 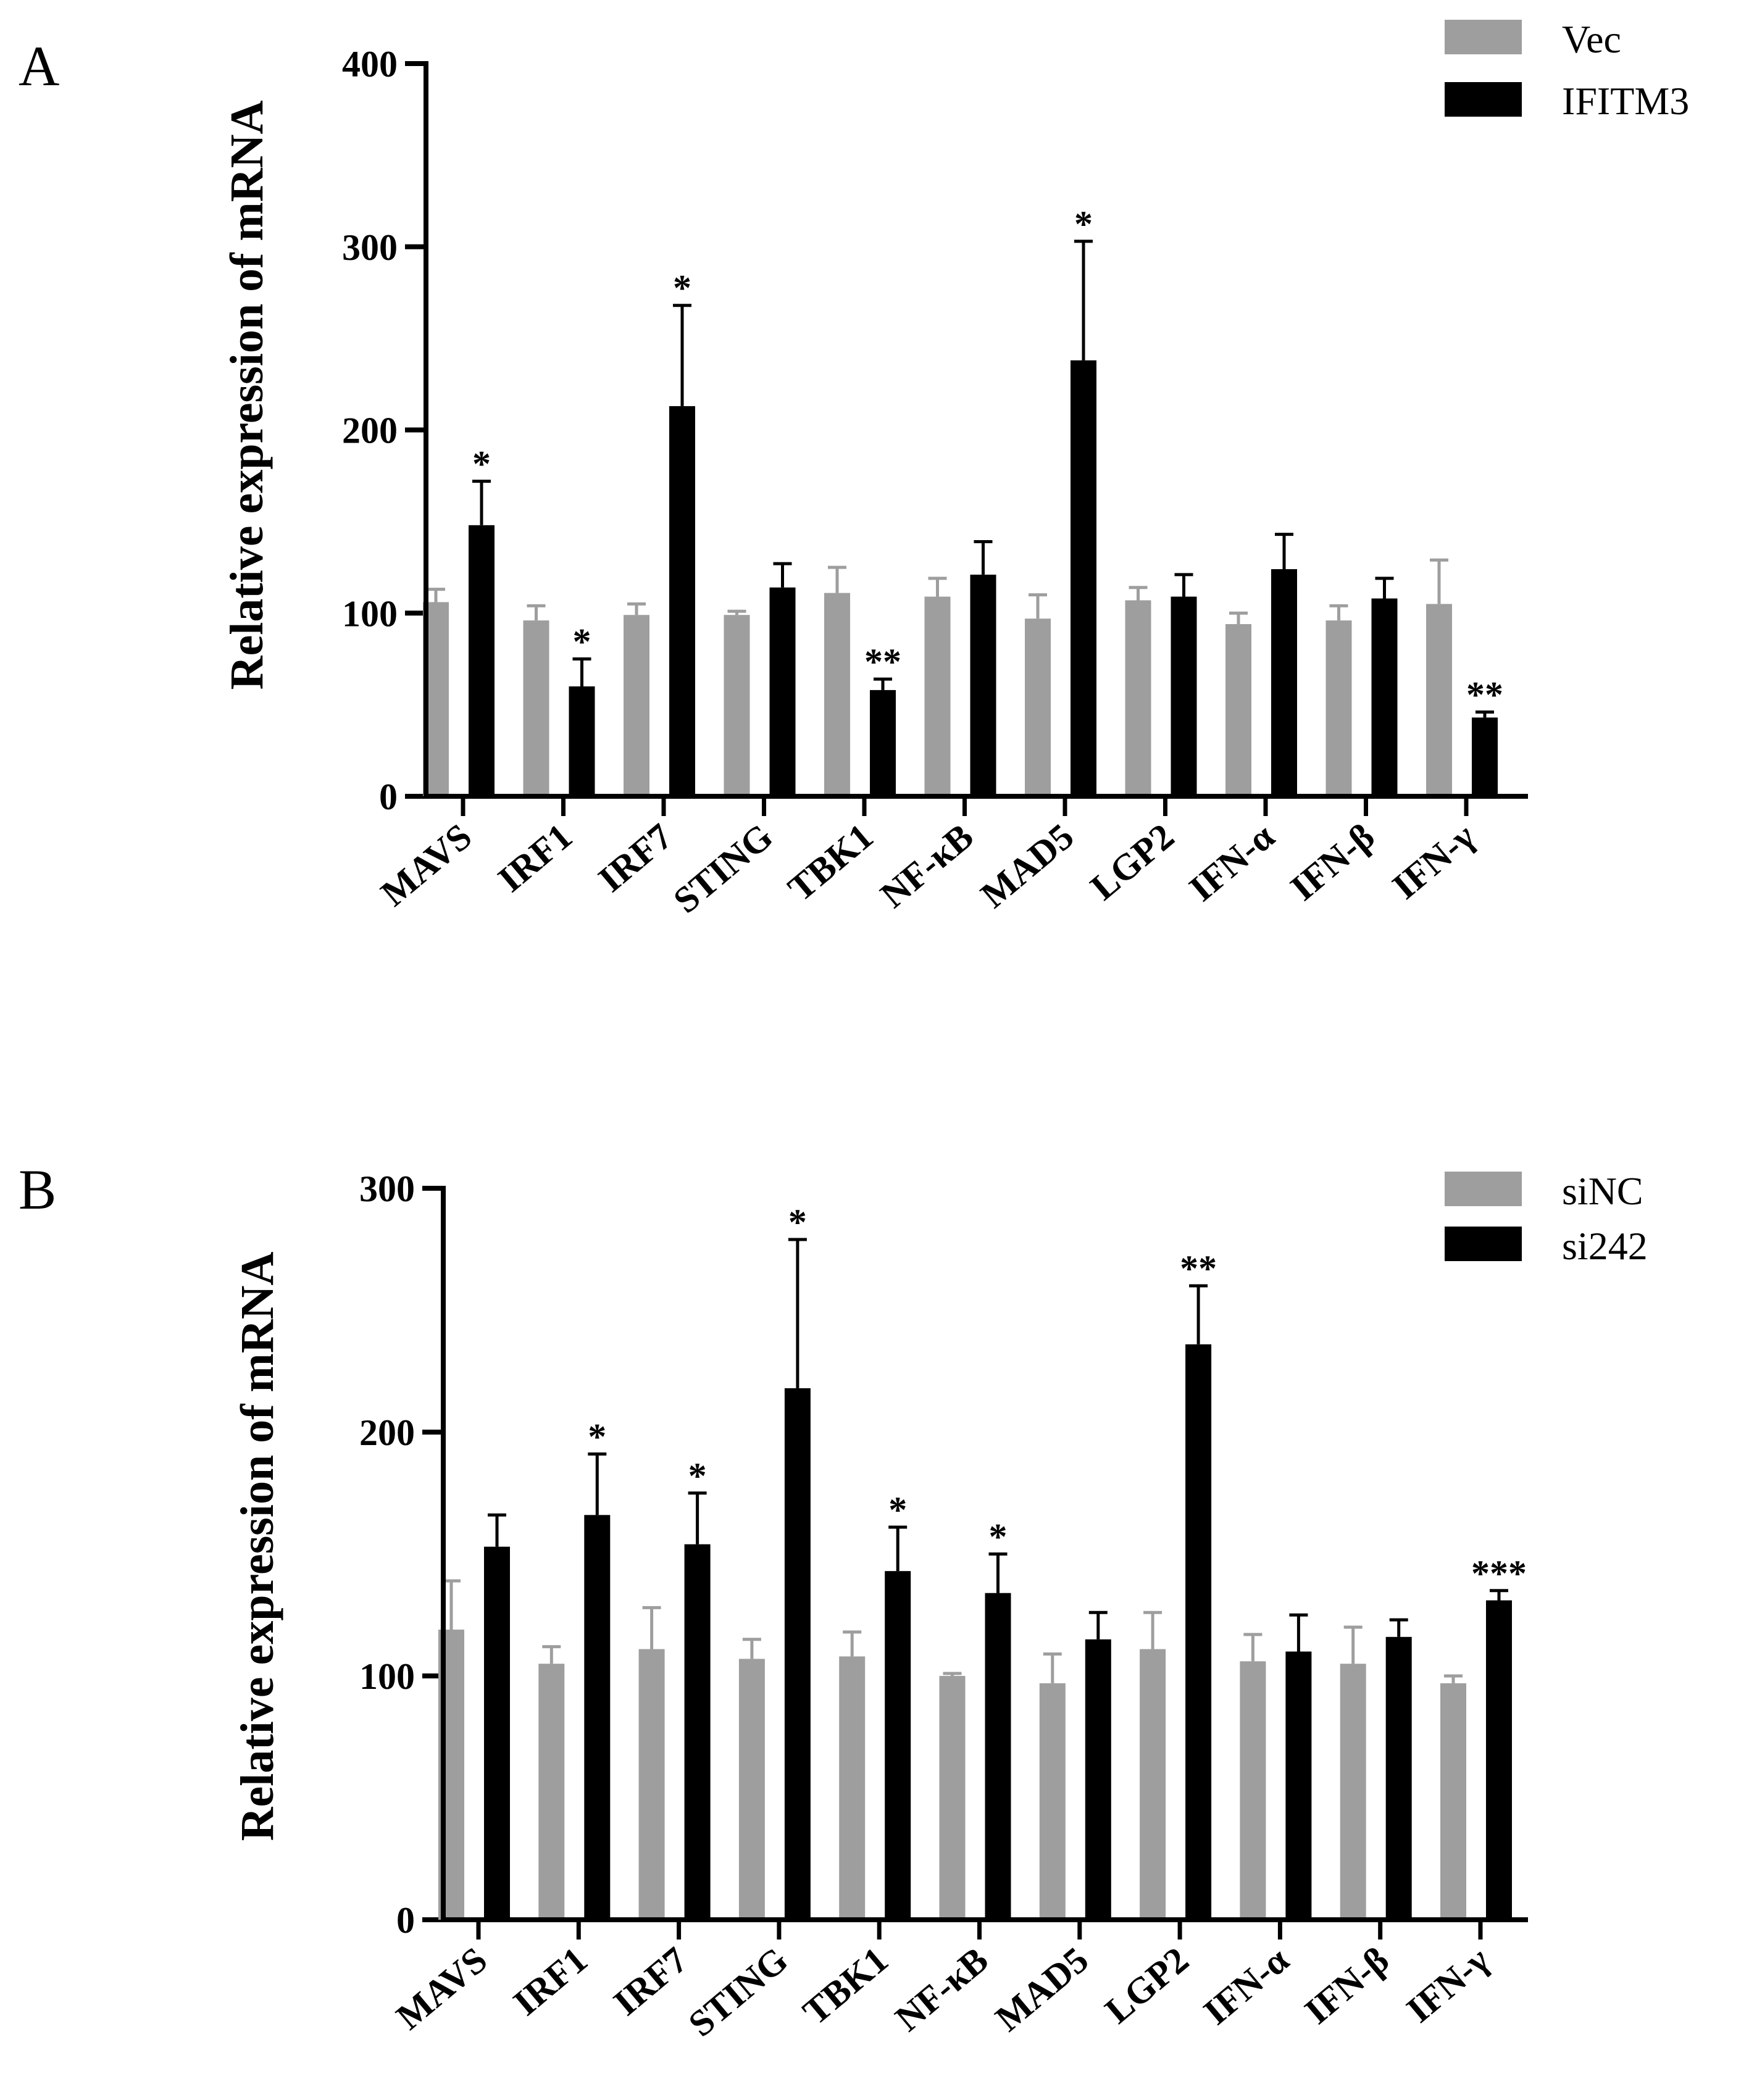 What do you see at coordinates (1338, 708) in the screenshot?
I see `bar-vec-ifn-beta` at bounding box center [1338, 708].